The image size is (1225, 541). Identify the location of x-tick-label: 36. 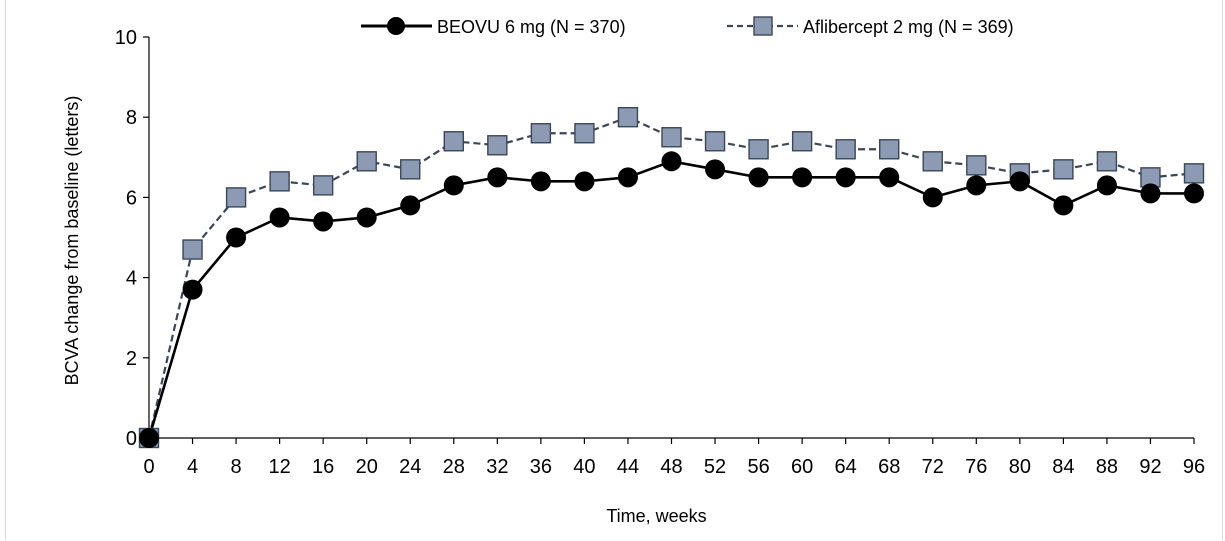
(541, 467).